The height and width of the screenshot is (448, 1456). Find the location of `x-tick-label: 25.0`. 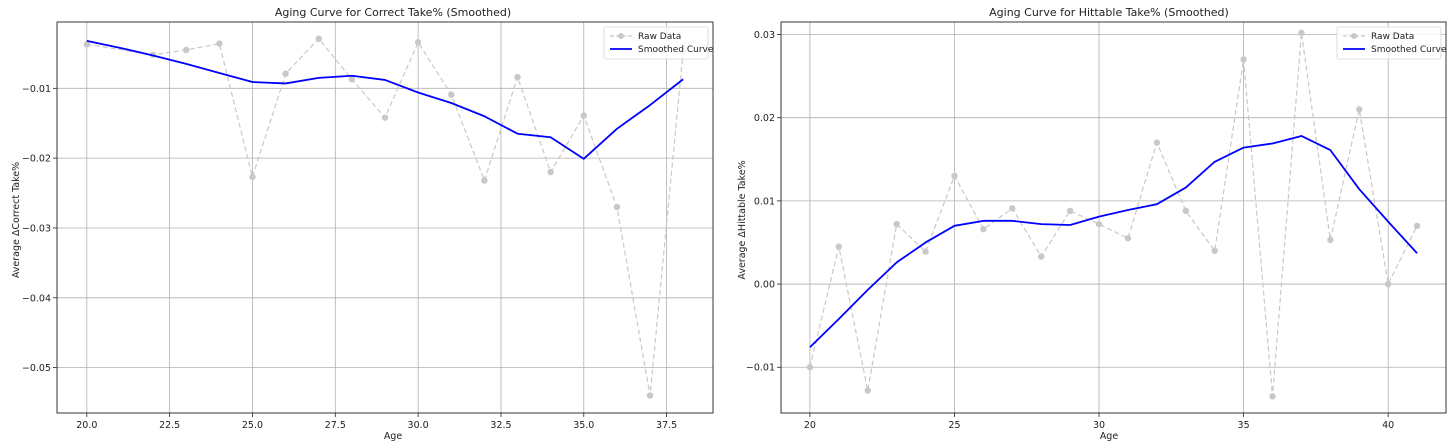

x-tick-label: 25.0 is located at coordinates (252, 425).